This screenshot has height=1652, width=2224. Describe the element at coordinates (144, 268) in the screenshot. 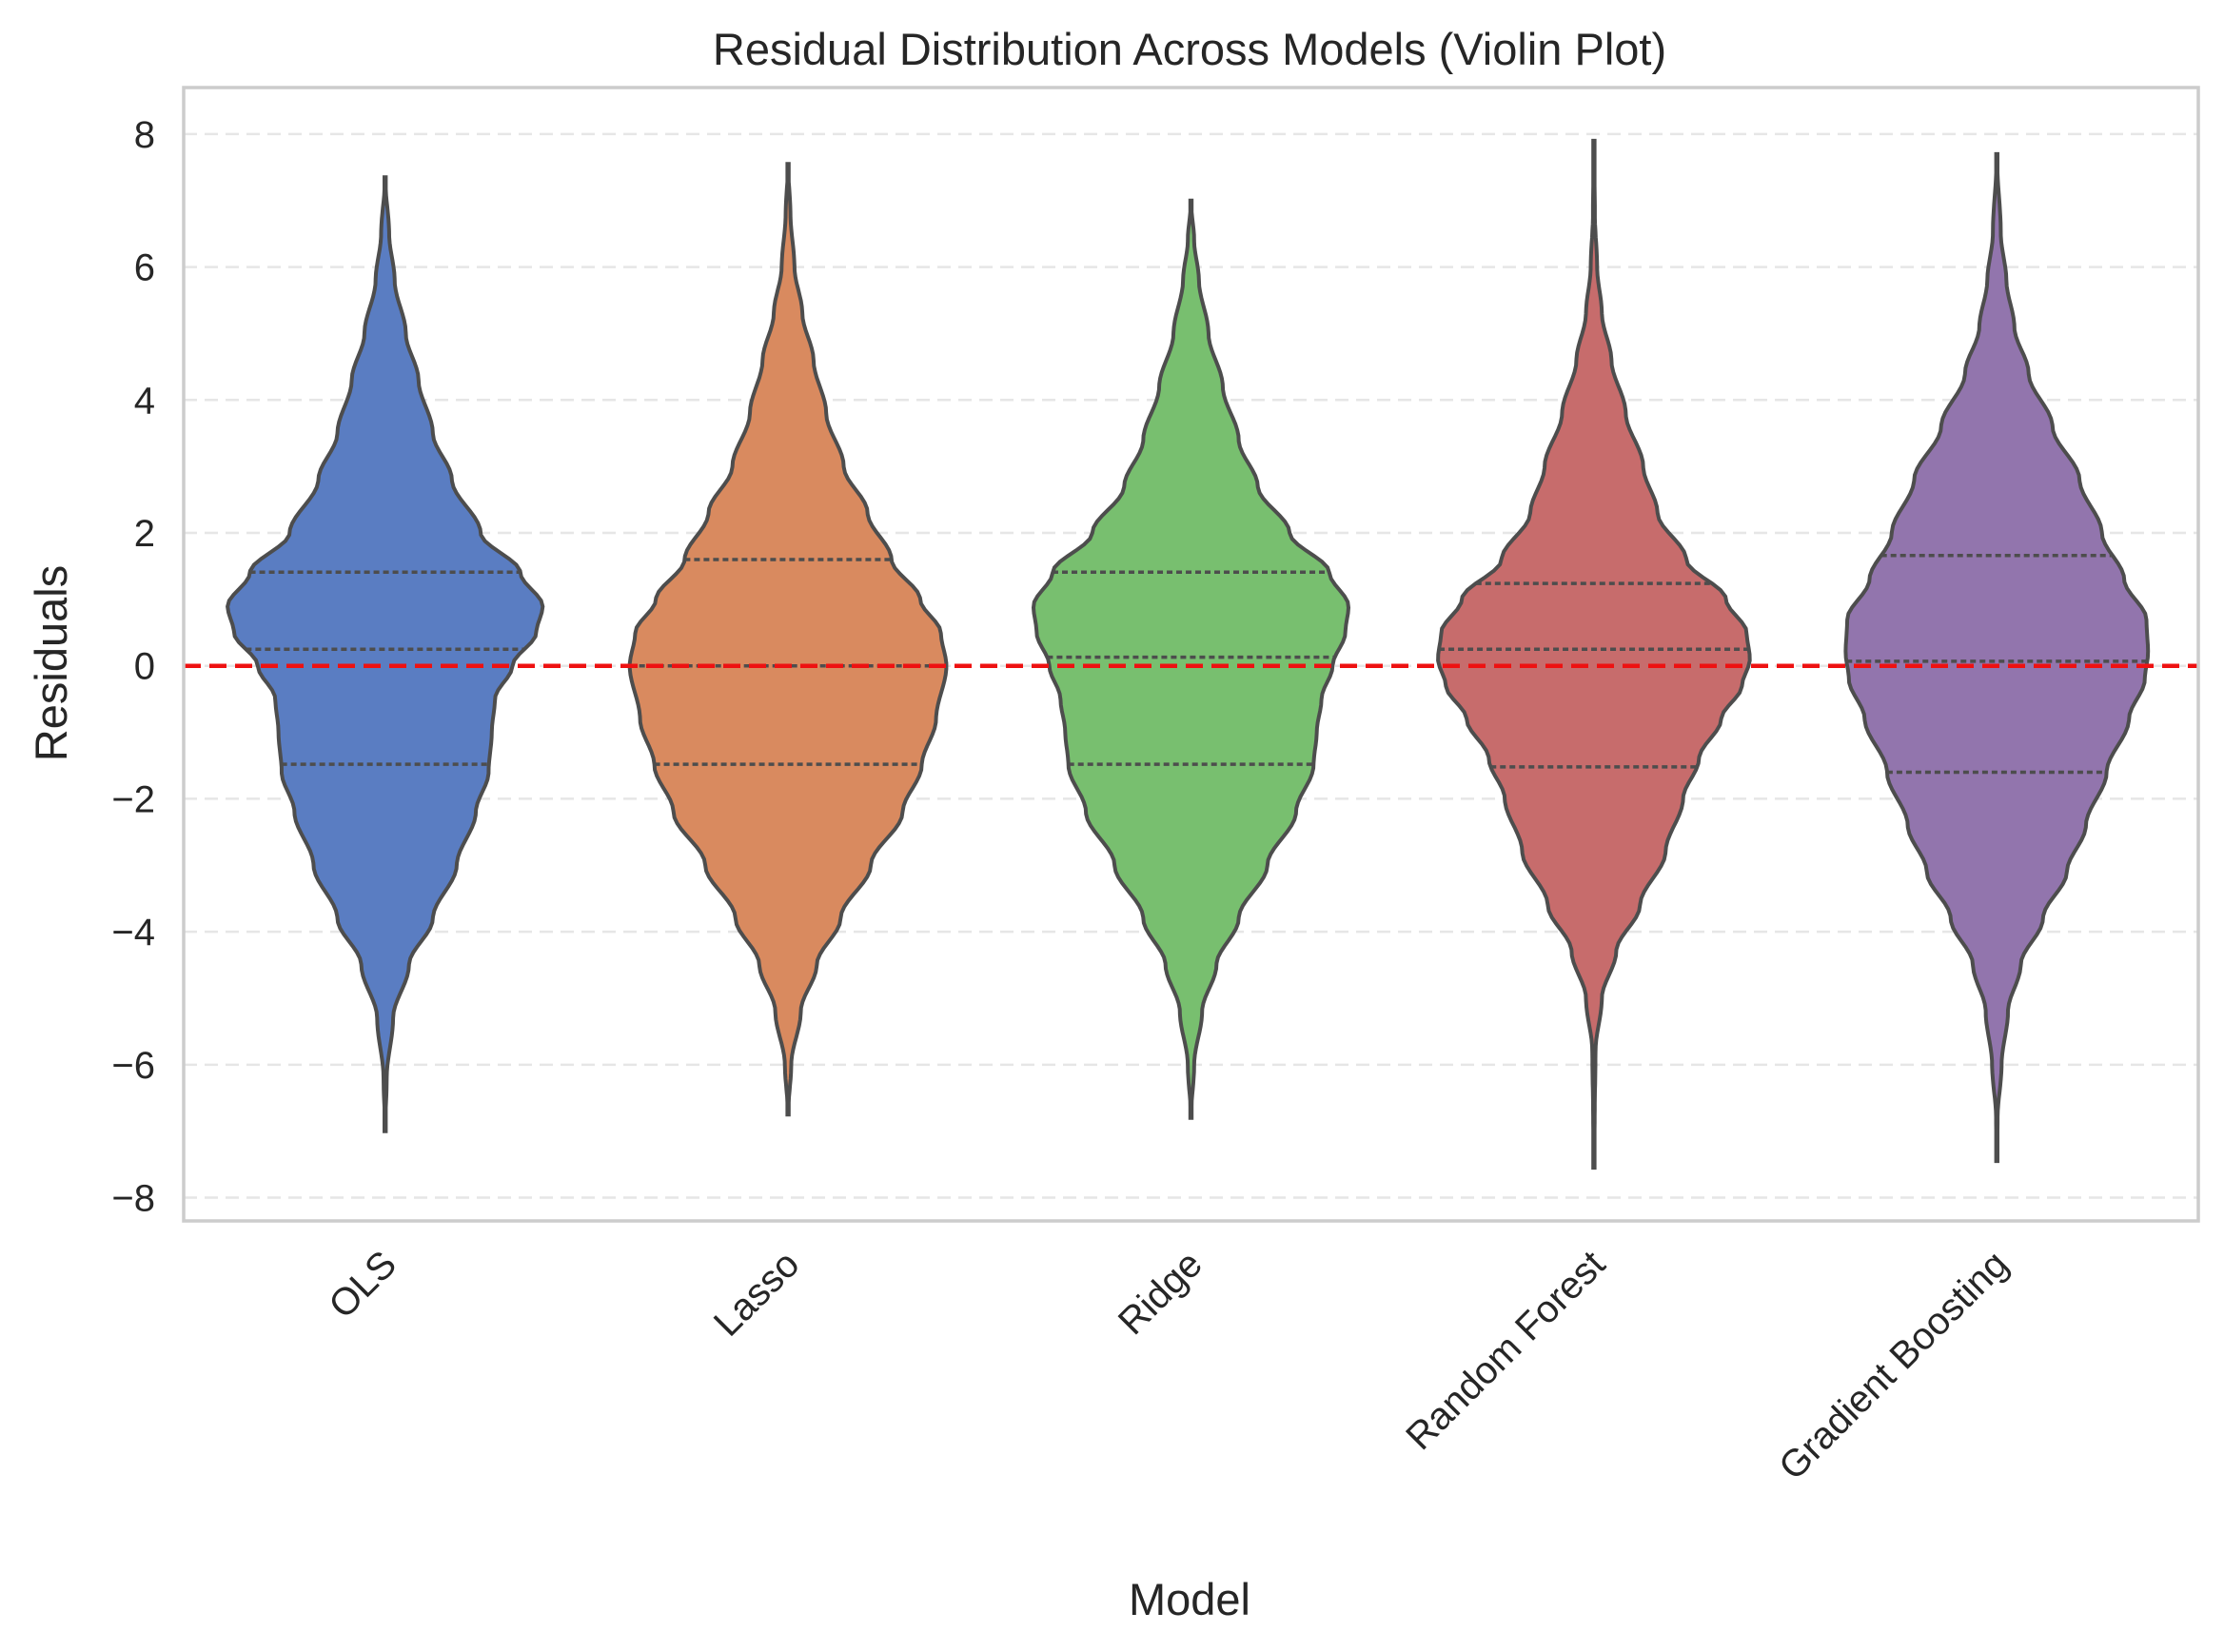

I see `y-tick-label: 6` at that location.